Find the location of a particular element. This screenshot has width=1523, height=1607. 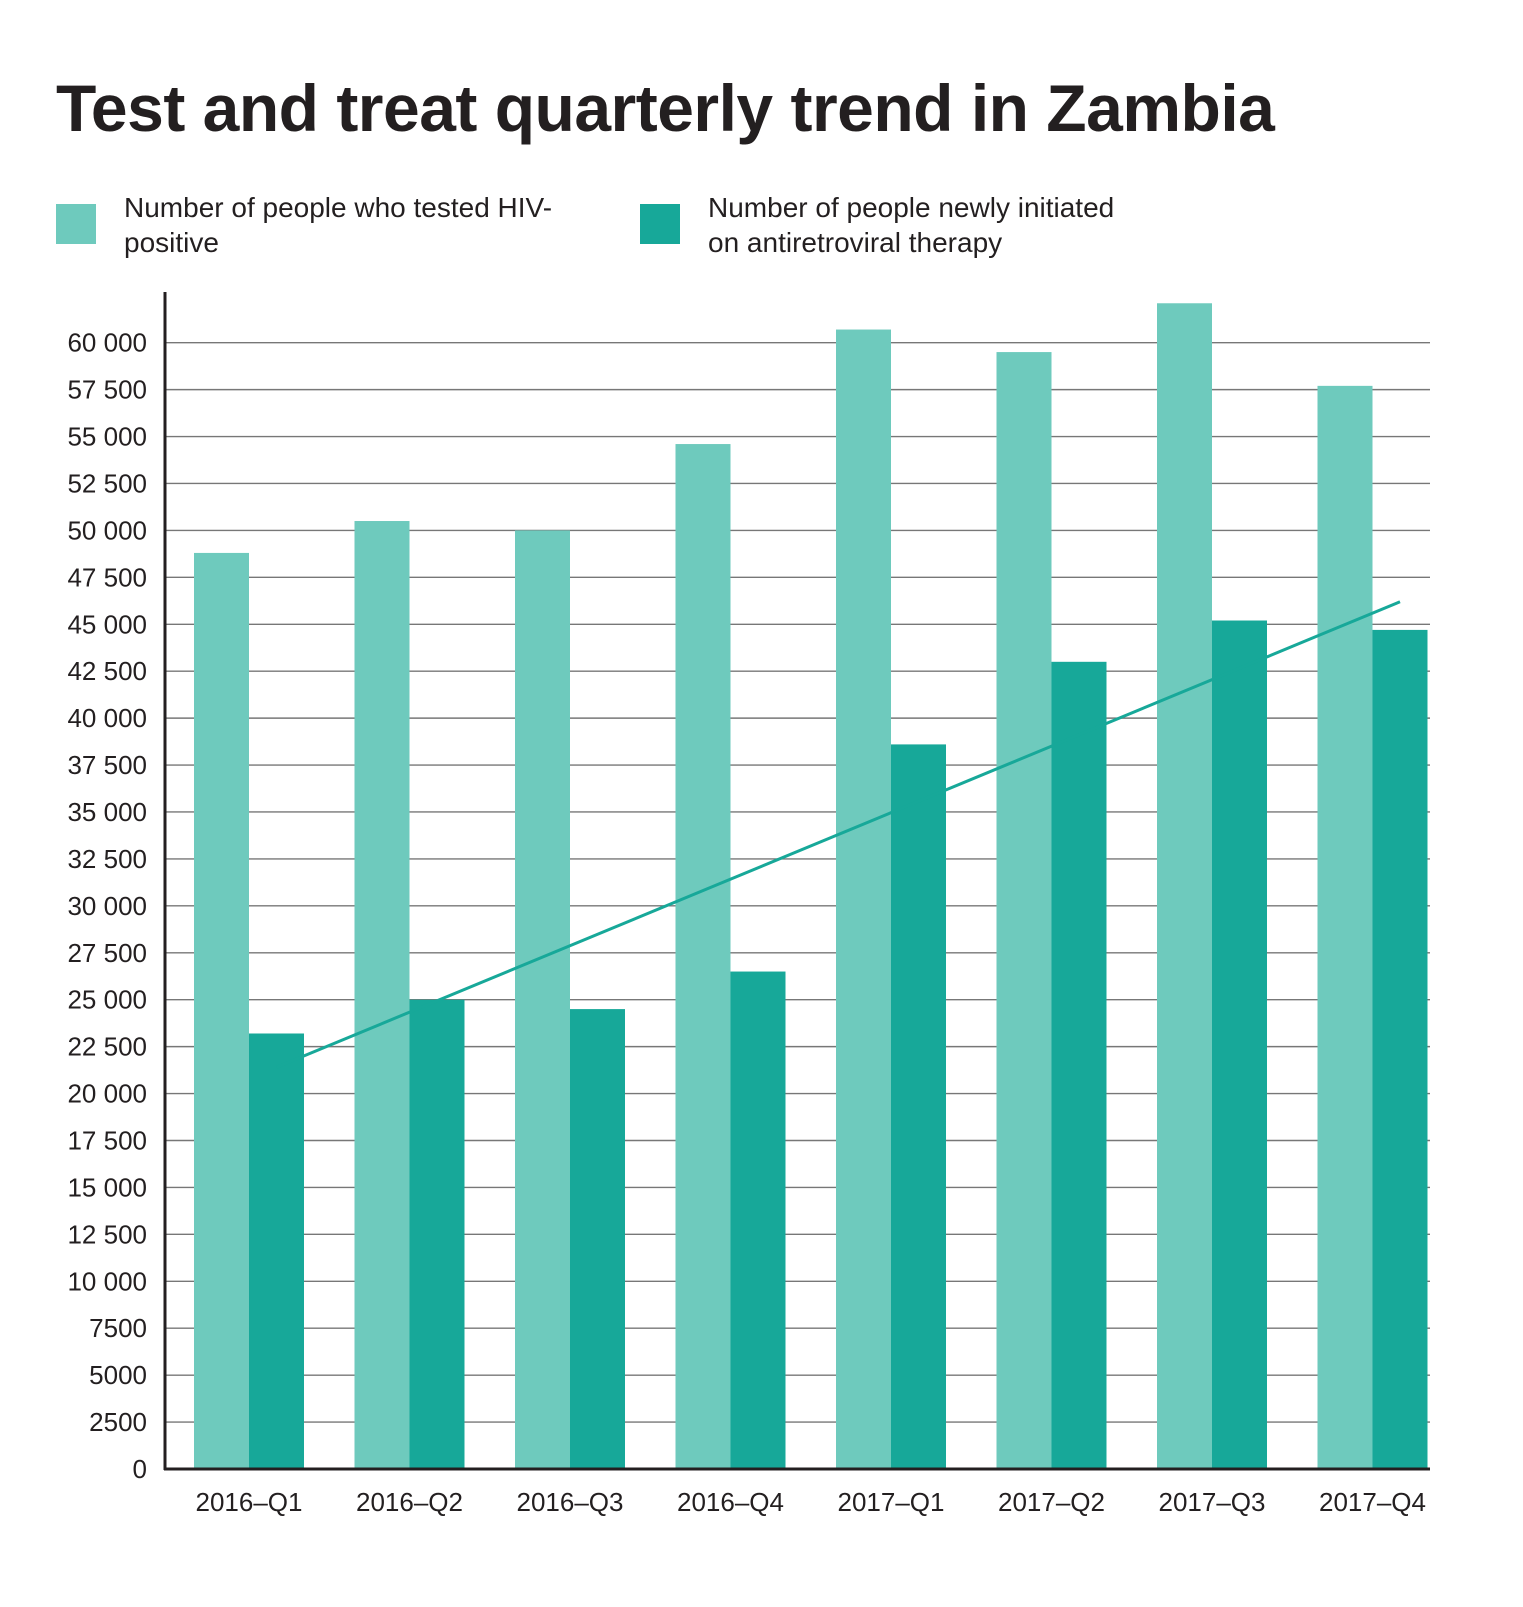

y-tick-label: 10 000 is located at coordinates (107, 1281).